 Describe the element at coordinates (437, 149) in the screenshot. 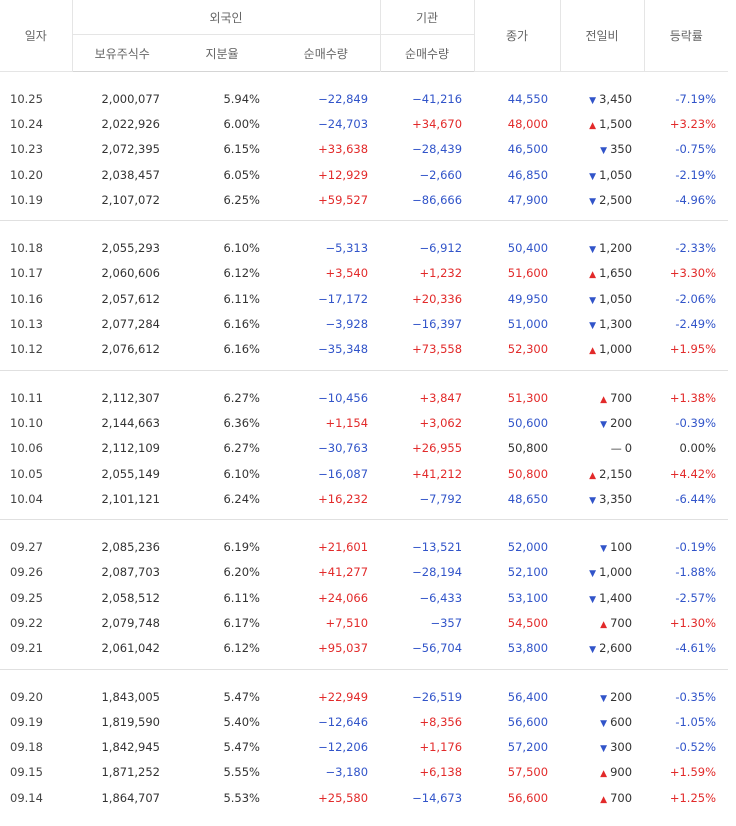

I see `cell-inst-net: −28,439` at that location.